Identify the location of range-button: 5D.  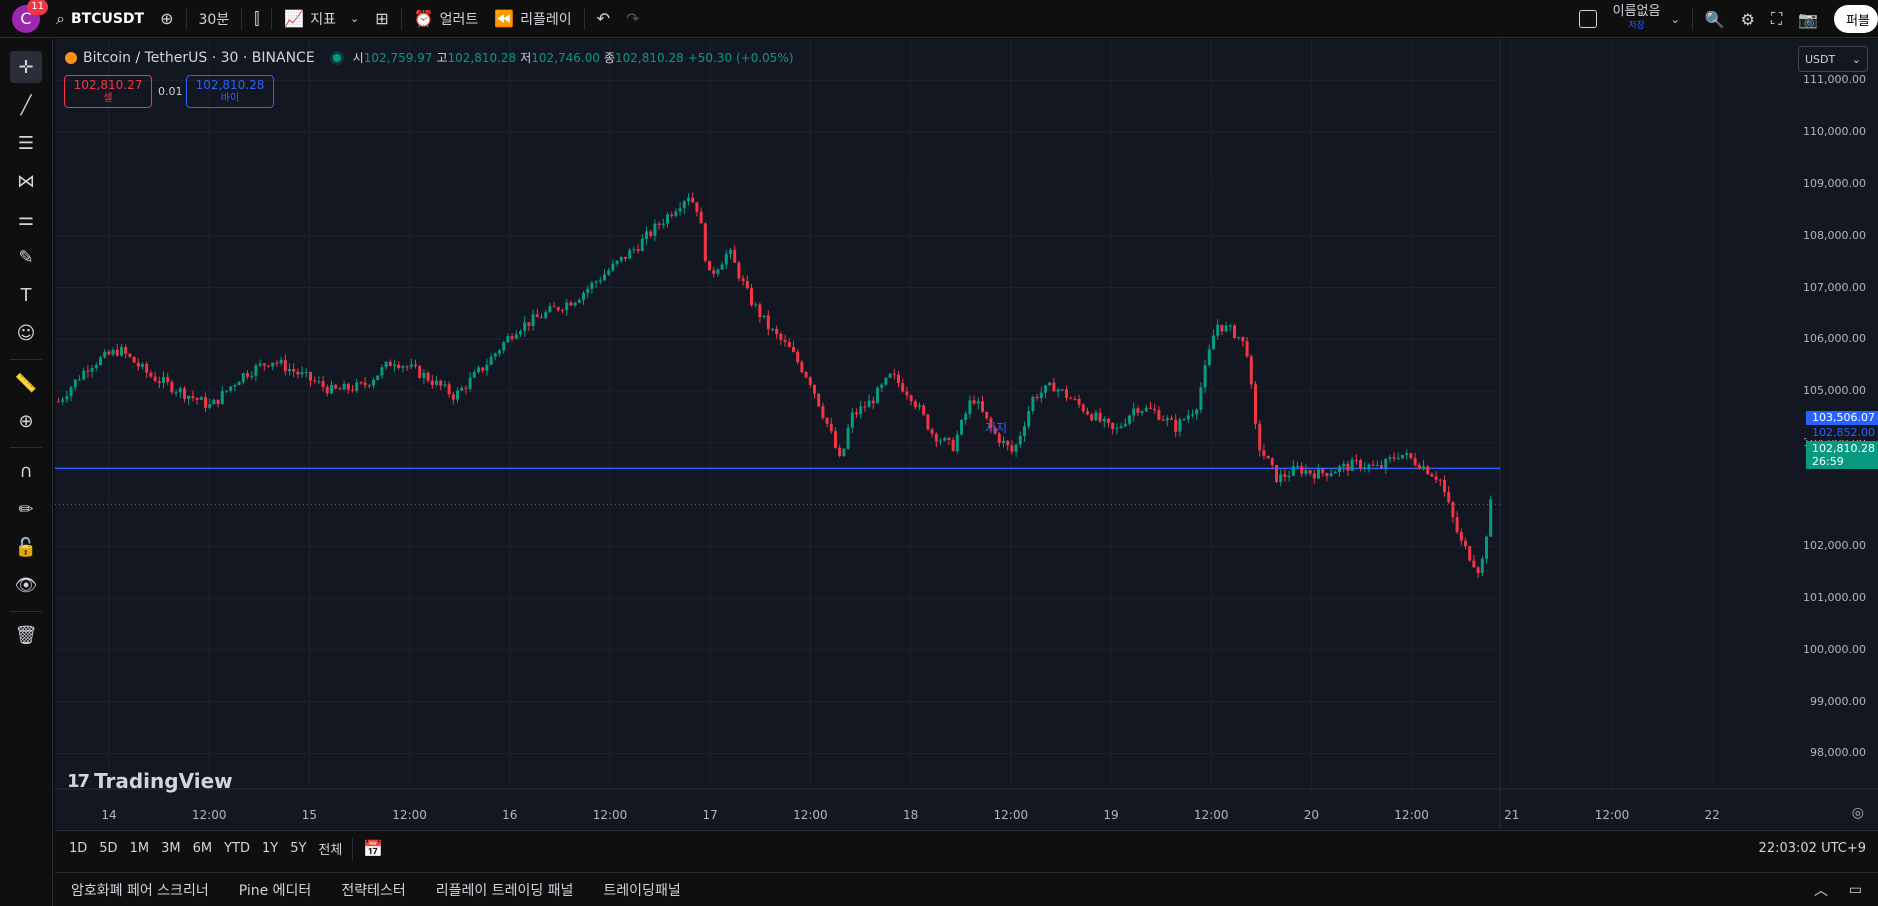
(108, 848).